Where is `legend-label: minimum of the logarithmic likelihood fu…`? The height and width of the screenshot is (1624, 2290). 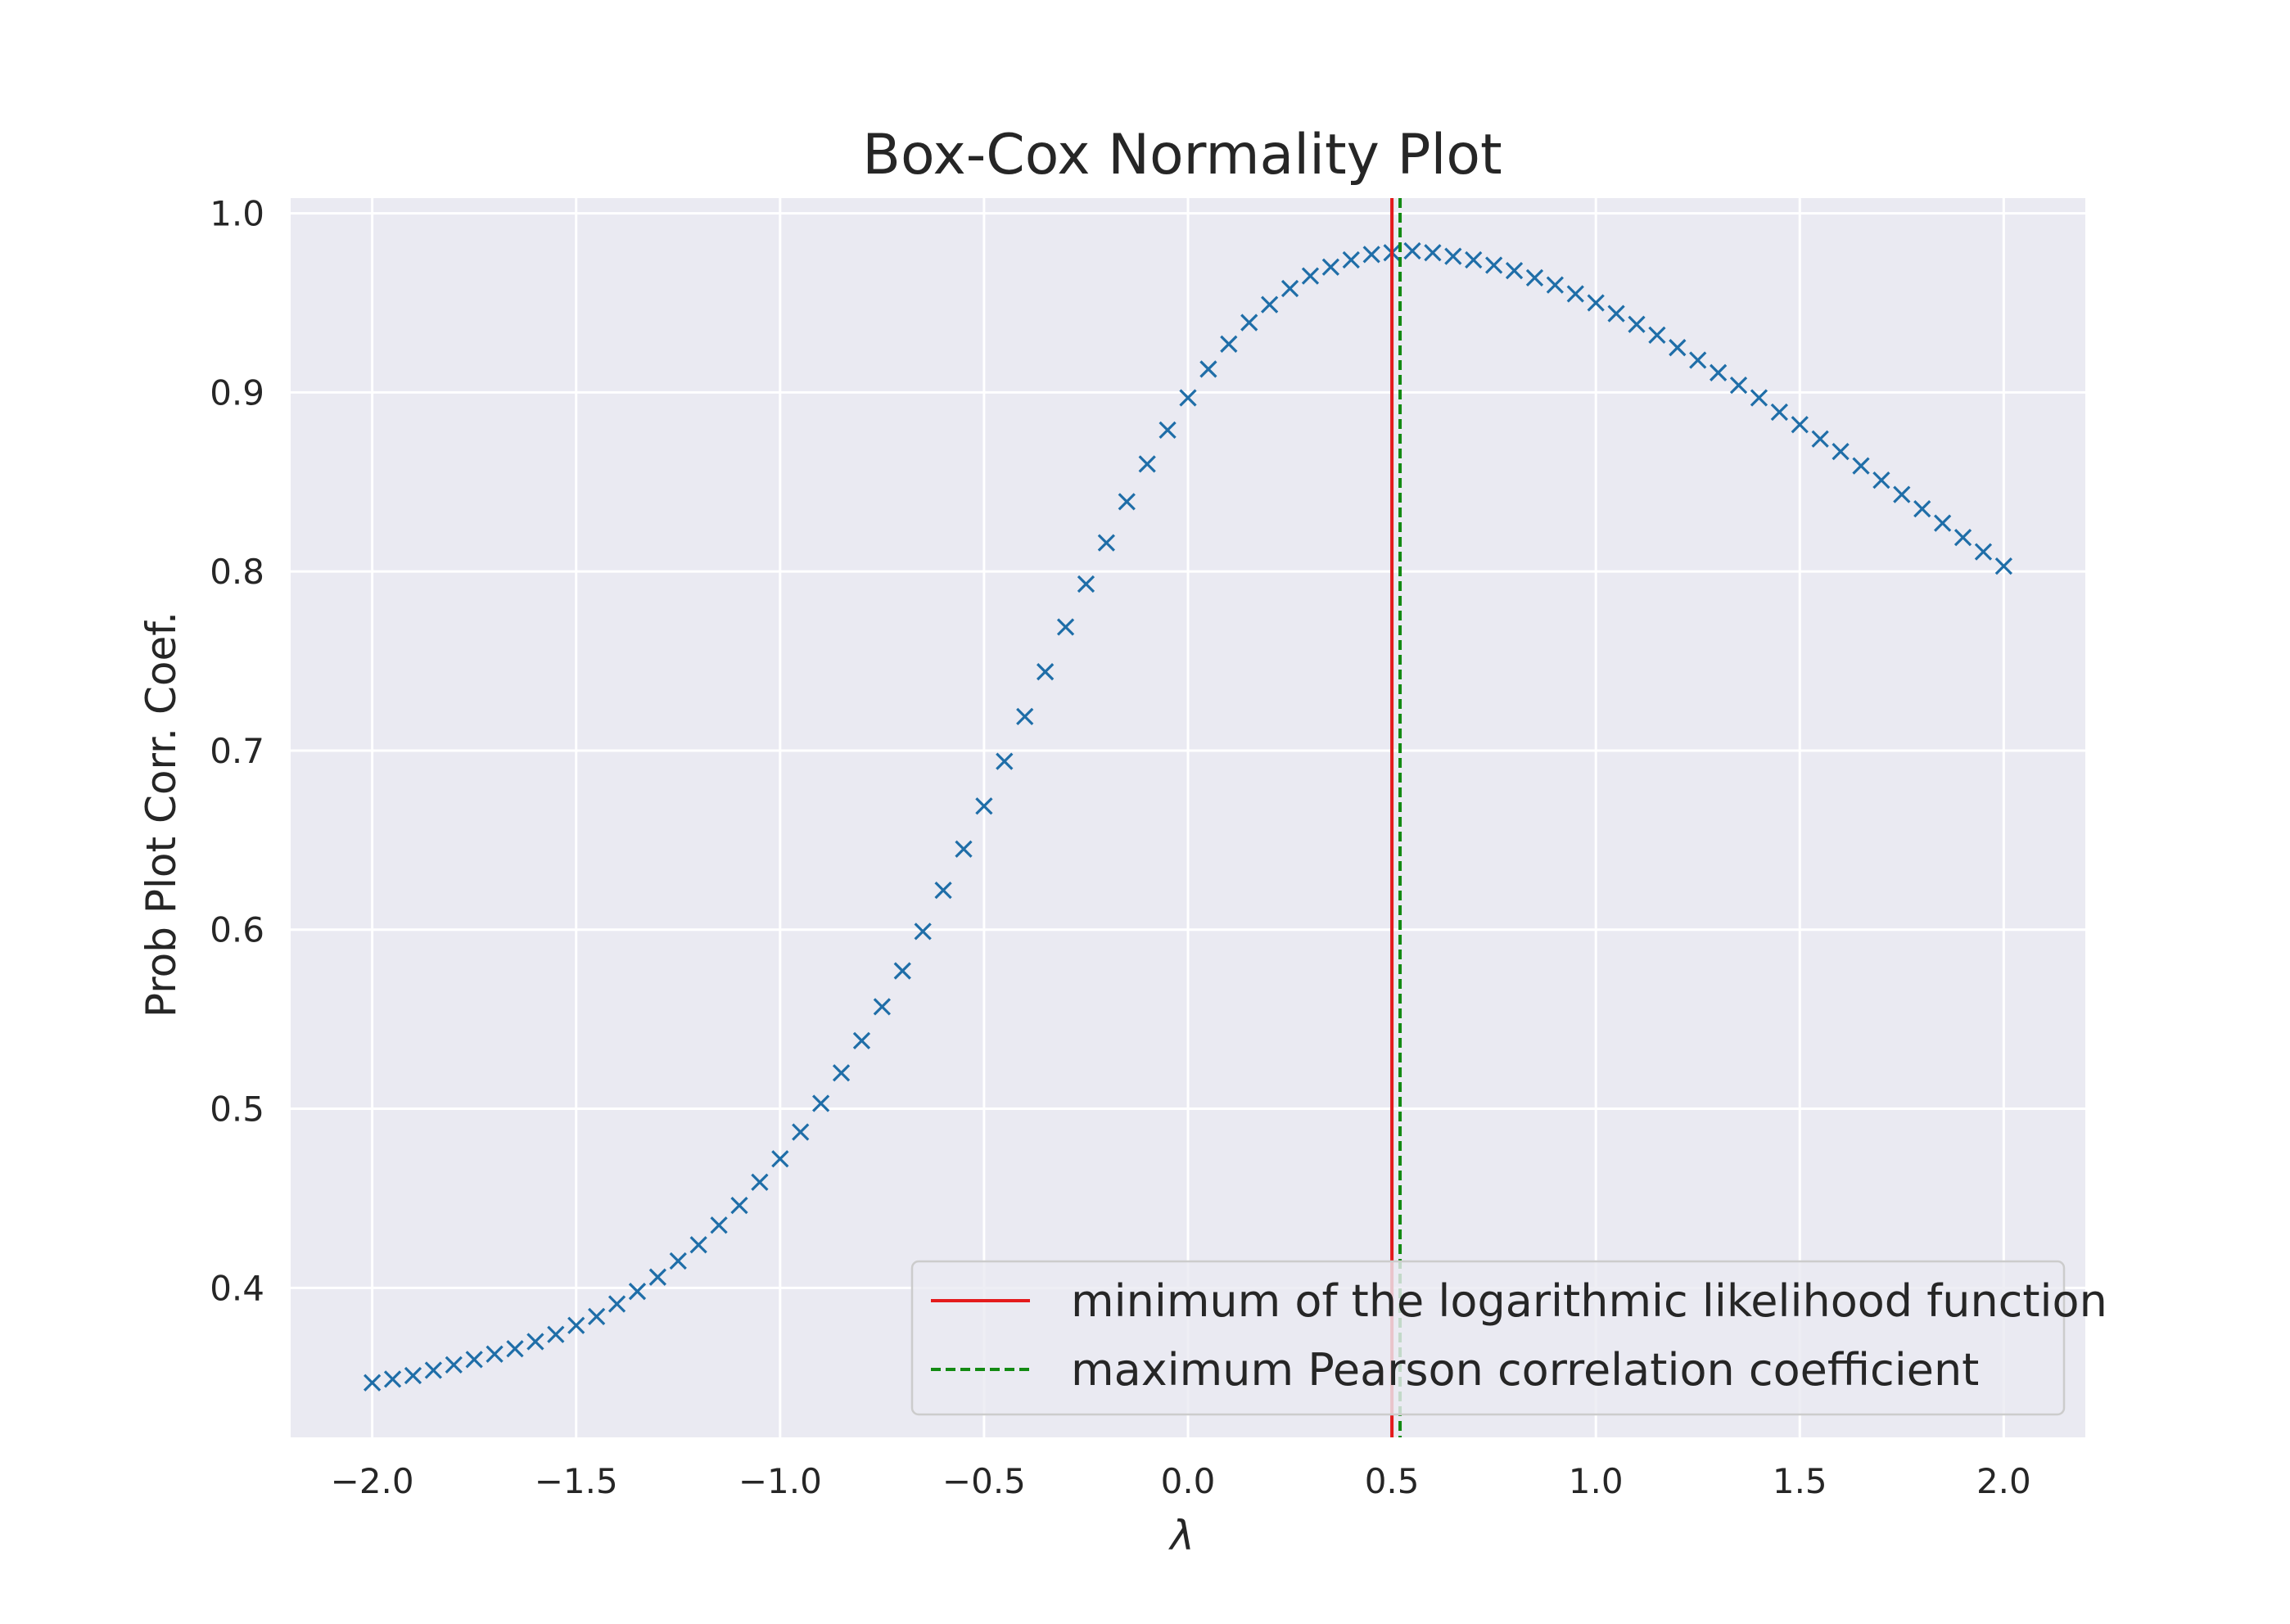
legend-label: minimum of the logarithmic likelihood fu… is located at coordinates (1589, 1301).